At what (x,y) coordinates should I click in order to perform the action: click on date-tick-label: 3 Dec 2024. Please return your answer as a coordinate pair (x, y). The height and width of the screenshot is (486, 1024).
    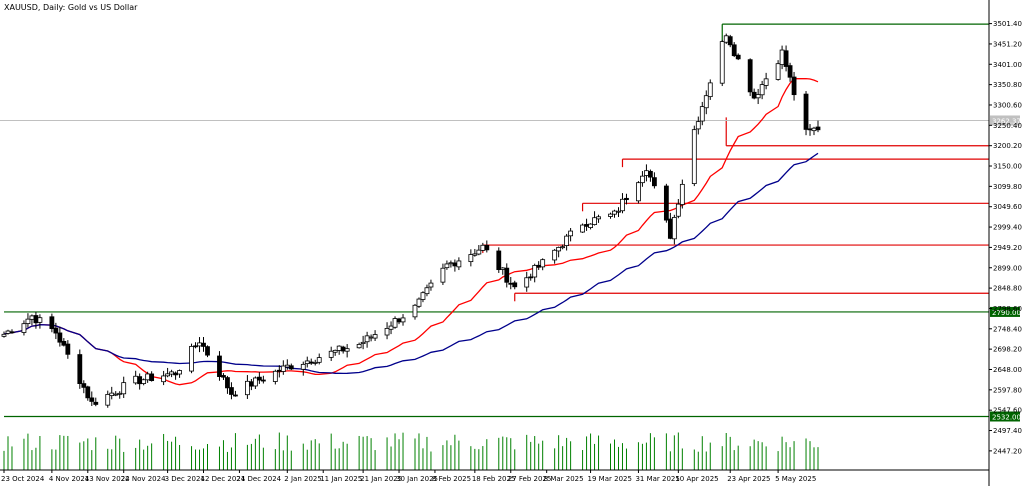
    Looking at the image, I should click on (185, 479).